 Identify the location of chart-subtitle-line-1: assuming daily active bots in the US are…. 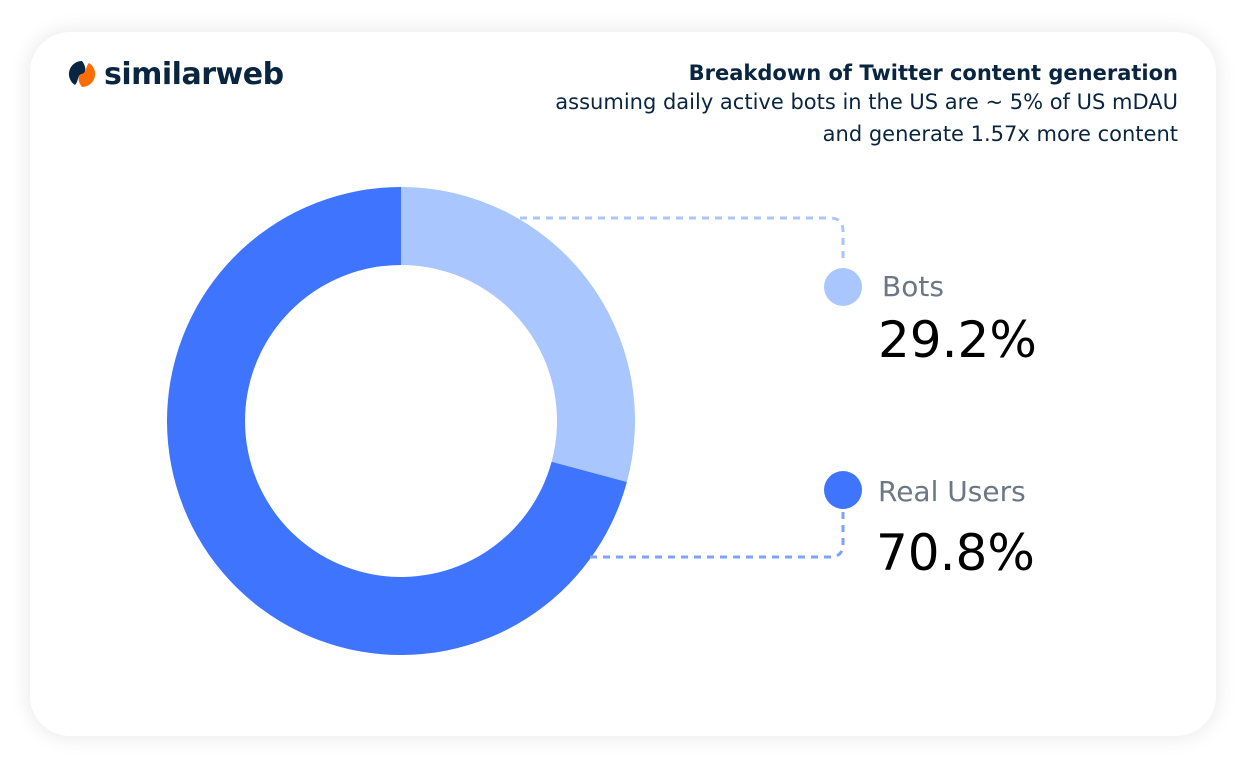
(866, 102).